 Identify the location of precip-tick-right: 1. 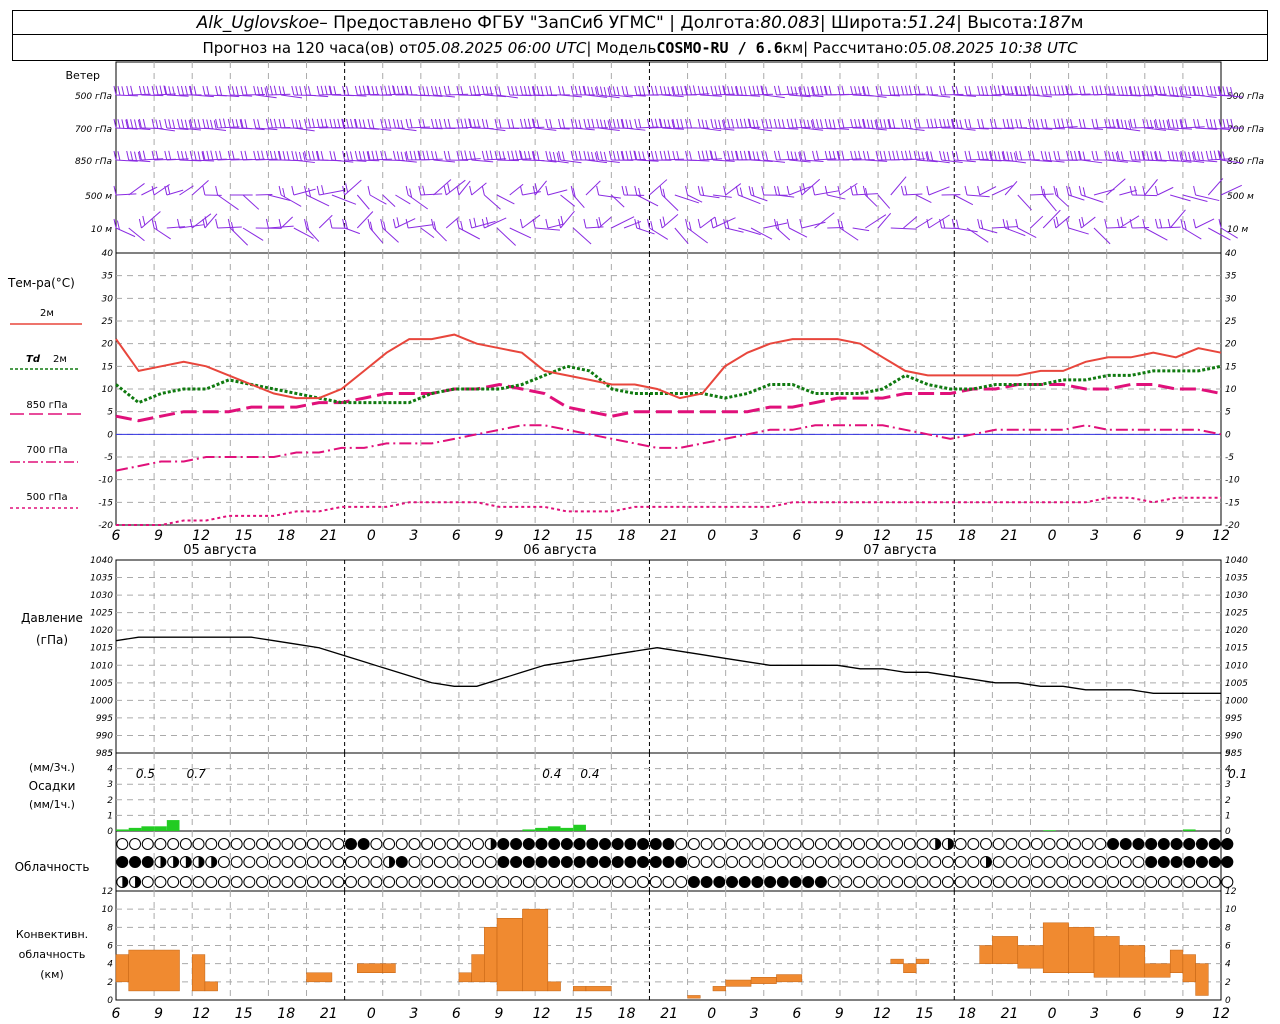
(1228, 816).